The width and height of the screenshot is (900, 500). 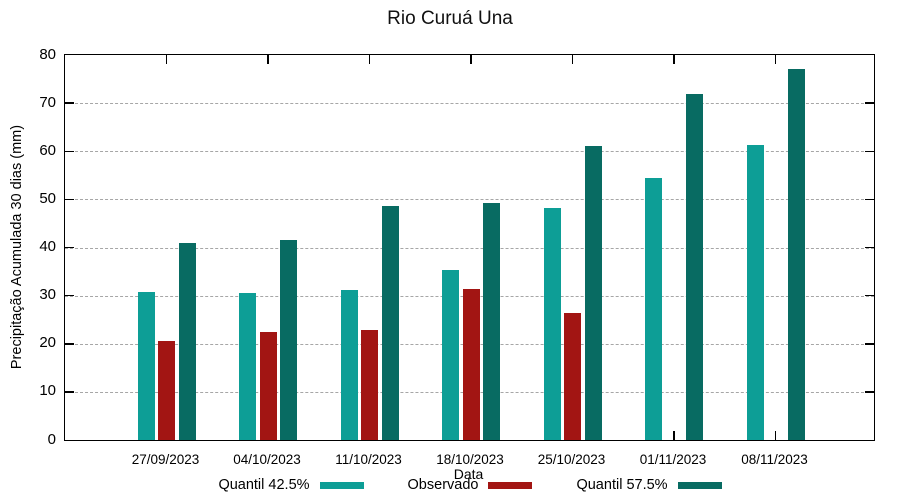 I want to click on y-tick-label: 0, so click(x=51, y=439).